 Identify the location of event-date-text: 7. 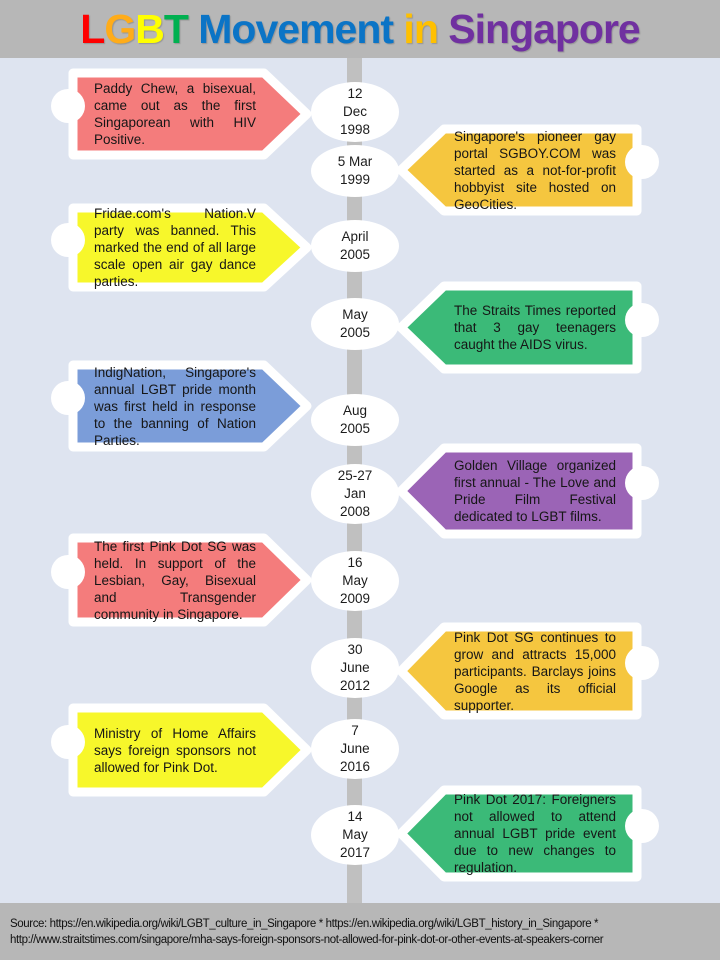
(355, 730).